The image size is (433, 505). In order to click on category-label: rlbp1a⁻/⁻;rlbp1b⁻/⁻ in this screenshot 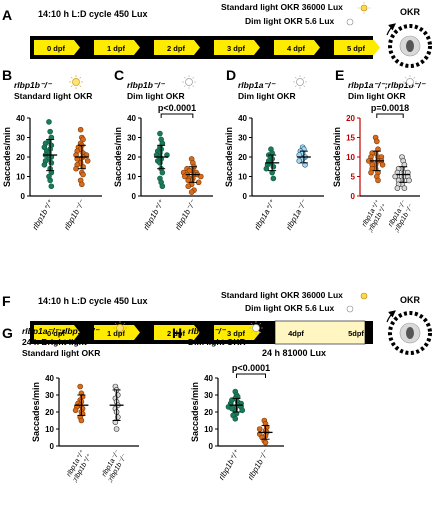, I will do `click(114, 465)`.